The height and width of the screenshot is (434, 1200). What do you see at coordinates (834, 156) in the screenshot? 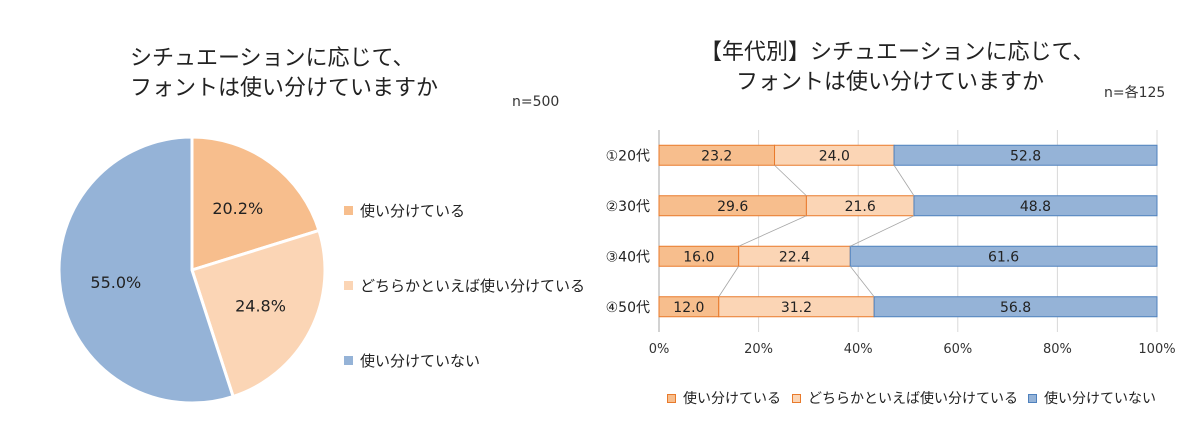
I see `bar-data-label: 24.0` at bounding box center [834, 156].